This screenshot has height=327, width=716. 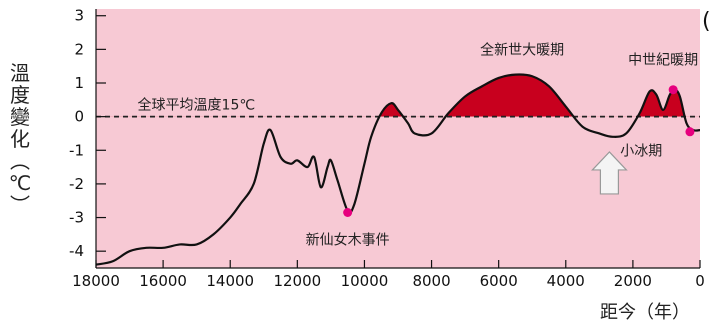 What do you see at coordinates (700, 281) in the screenshot?
I see `x-tick-label: 0` at bounding box center [700, 281].